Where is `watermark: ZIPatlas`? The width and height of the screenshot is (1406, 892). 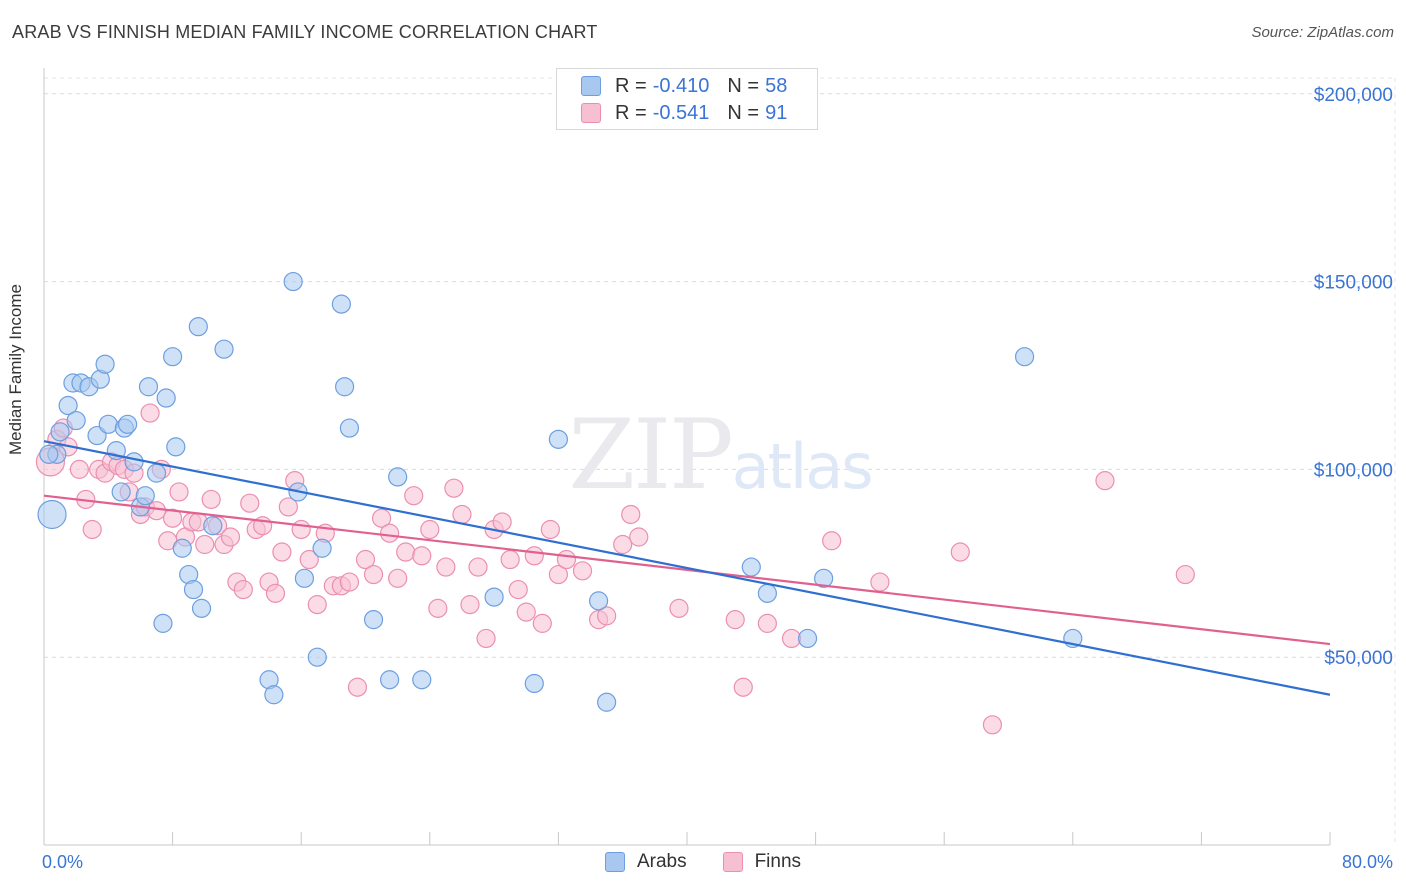
watermark: ZIPatlas is located at coordinates (719, 455).